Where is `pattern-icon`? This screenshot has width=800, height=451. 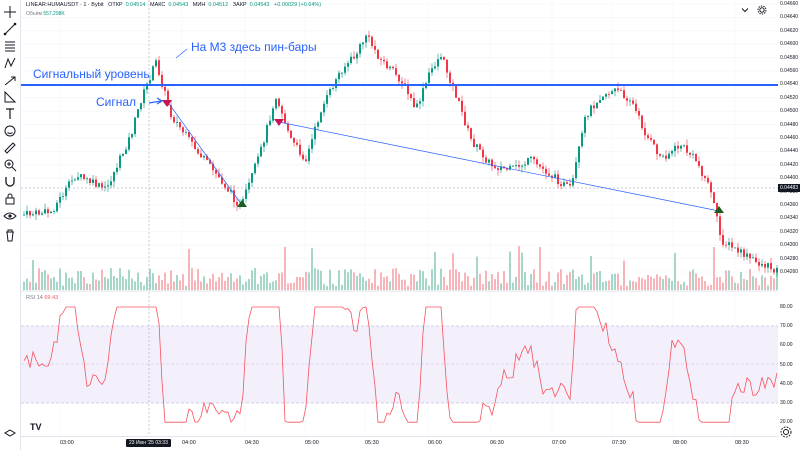 pattern-icon is located at coordinates (10, 63).